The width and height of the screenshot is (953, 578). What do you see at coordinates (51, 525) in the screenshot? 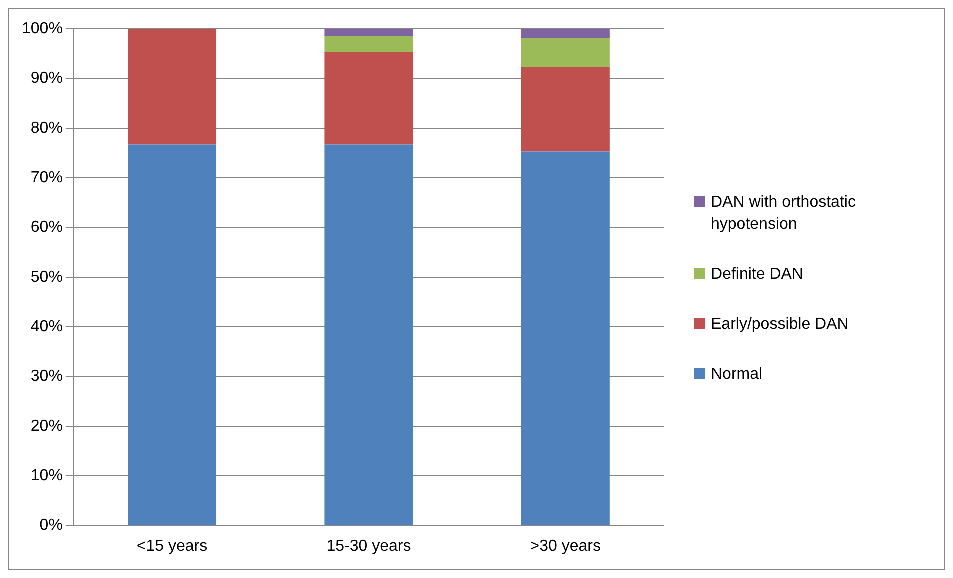
I see `y-tick-label: 0%` at bounding box center [51, 525].